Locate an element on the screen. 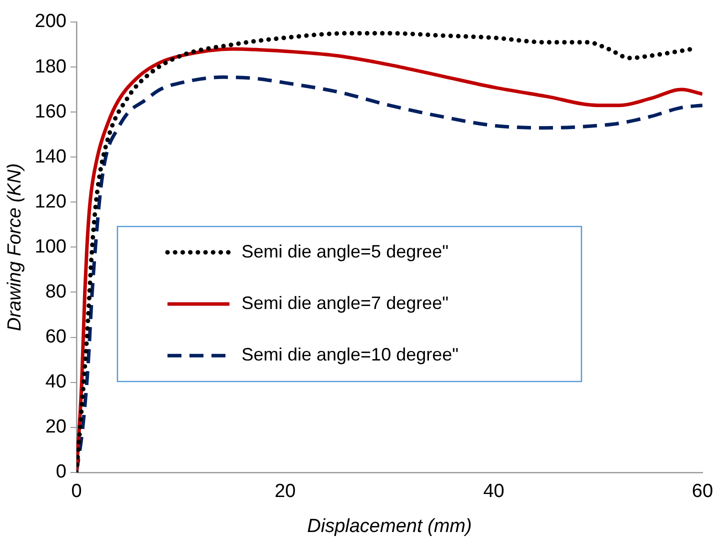  y-tick-label: 60 is located at coordinates (55, 337).